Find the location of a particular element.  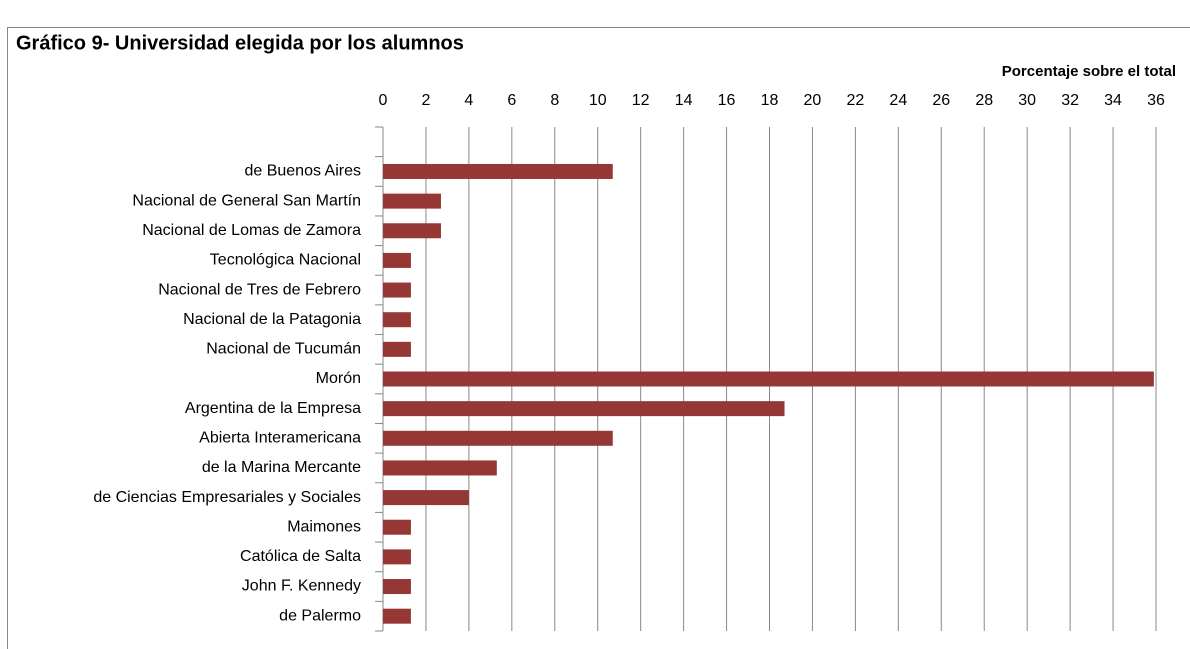

x-tick-label: 30 is located at coordinates (1027, 100).